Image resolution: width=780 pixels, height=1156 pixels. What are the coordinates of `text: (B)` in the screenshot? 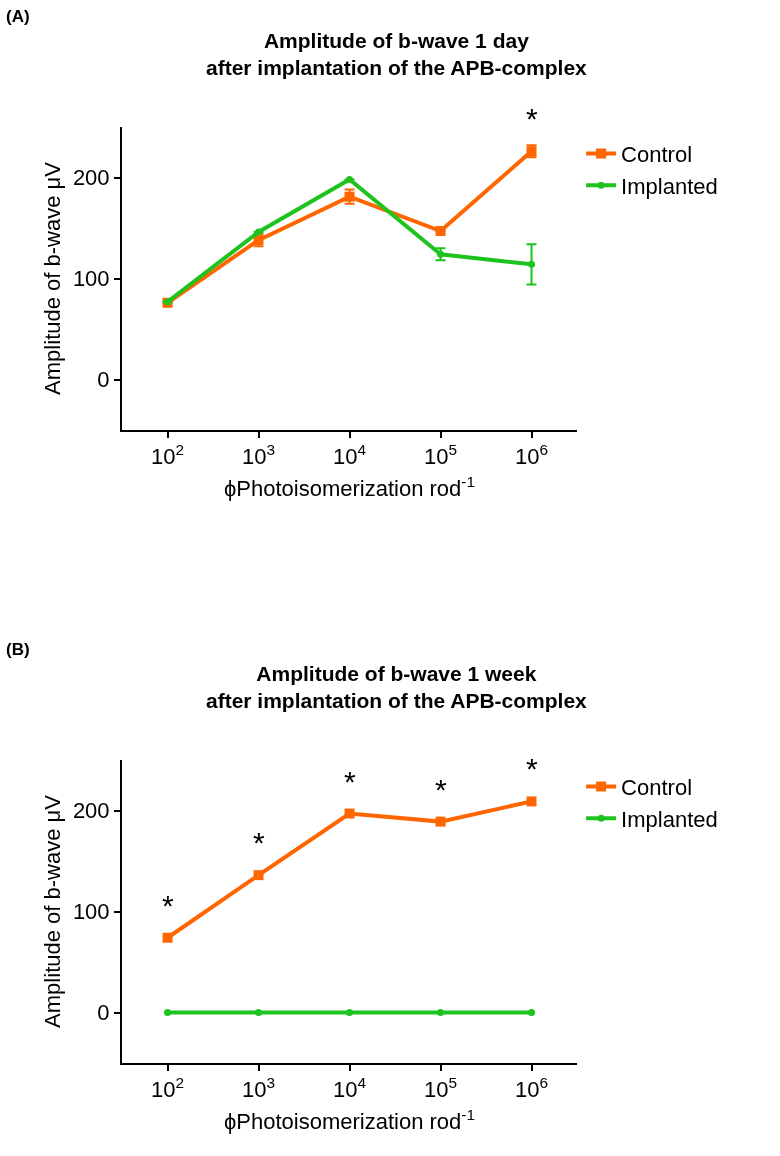 It's located at (18, 649).